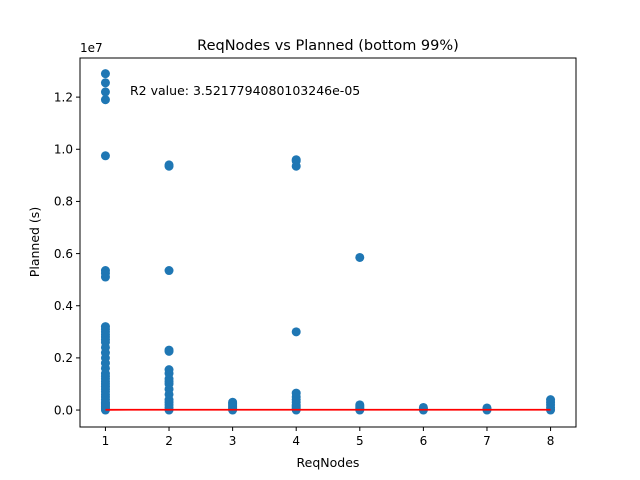 The height and width of the screenshot is (480, 640). I want to click on y-tick-label: 0.4, so click(63, 306).